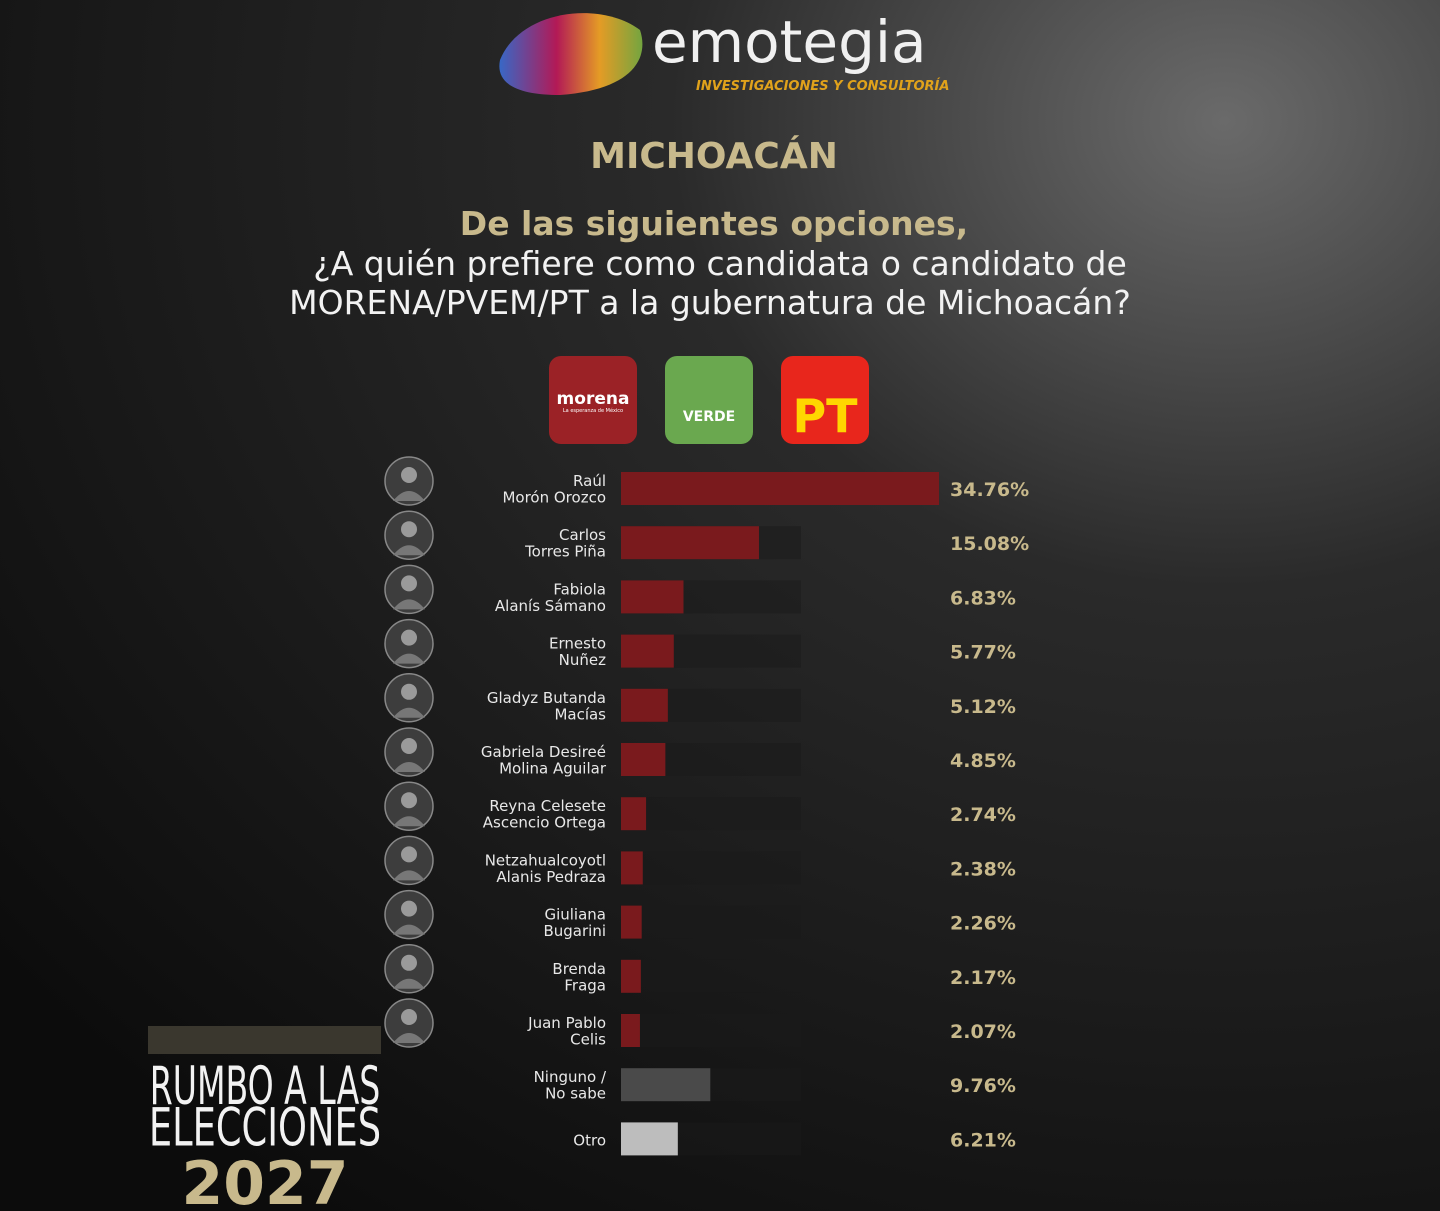  Describe the element at coordinates (822, 86) in the screenshot. I see `tagline: INVESTIGACIONES Y CONSULTORÍA` at that location.